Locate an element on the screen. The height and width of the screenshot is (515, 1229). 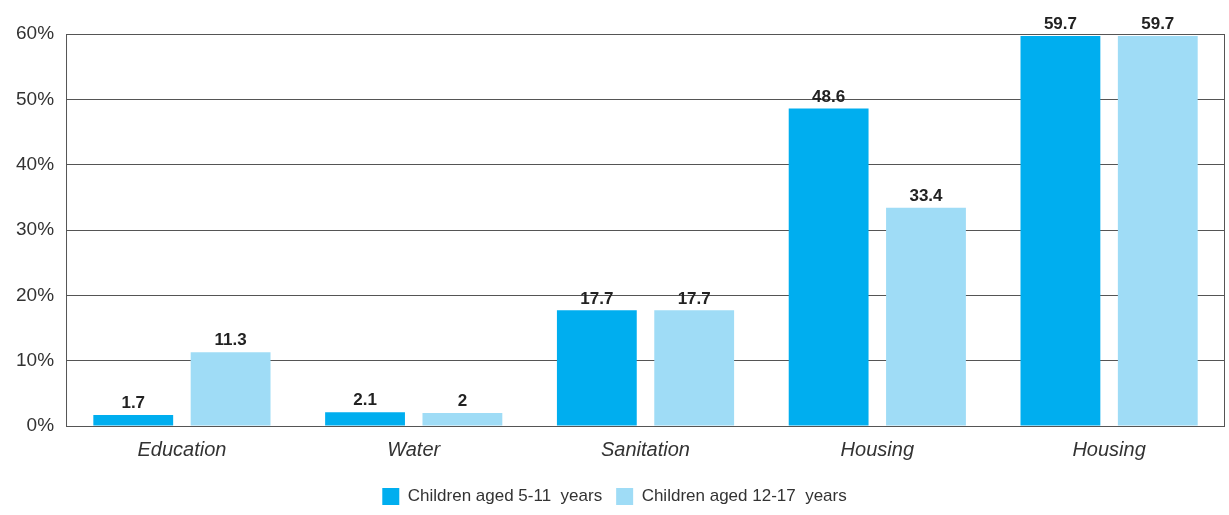
x-tick-label: Sanitation is located at coordinates (645, 448).